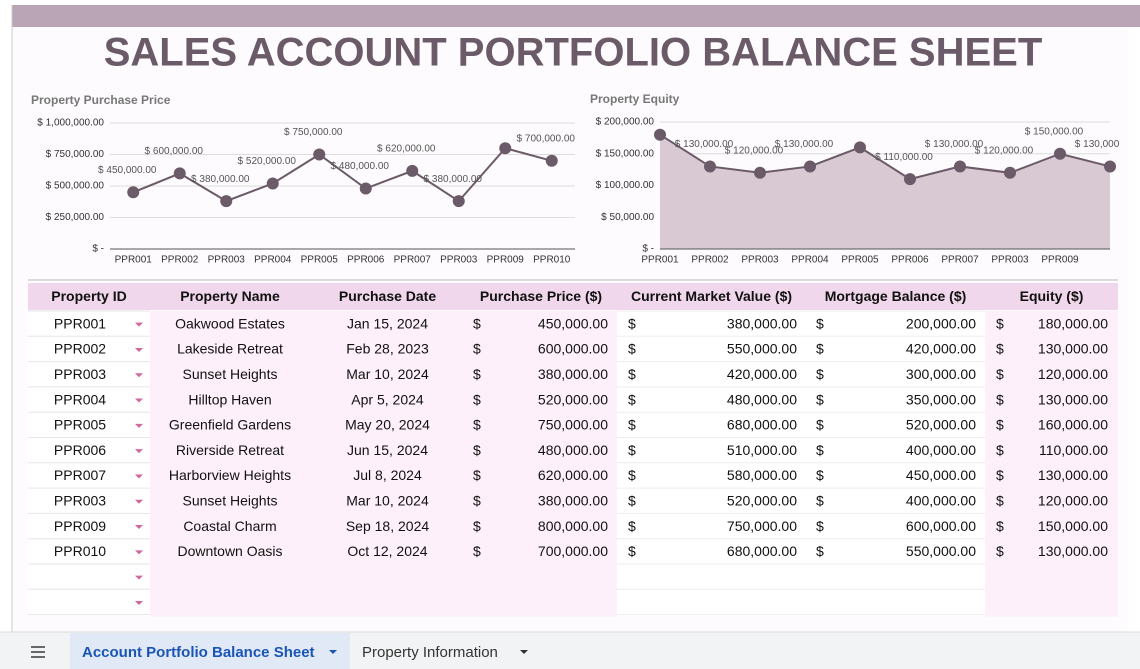 The height and width of the screenshot is (669, 1140). I want to click on text-cell: PPR005, so click(80, 425).